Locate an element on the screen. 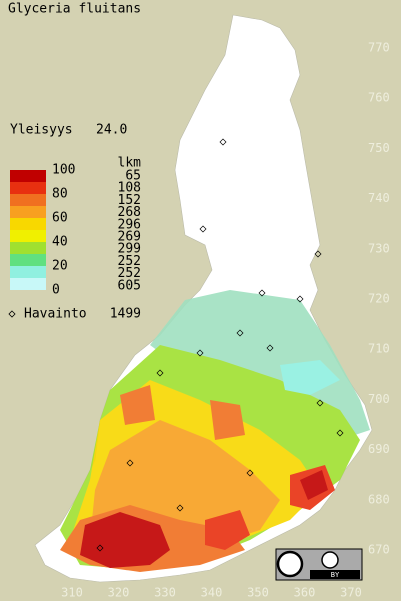  license-label: BY is located at coordinates (335, 575).